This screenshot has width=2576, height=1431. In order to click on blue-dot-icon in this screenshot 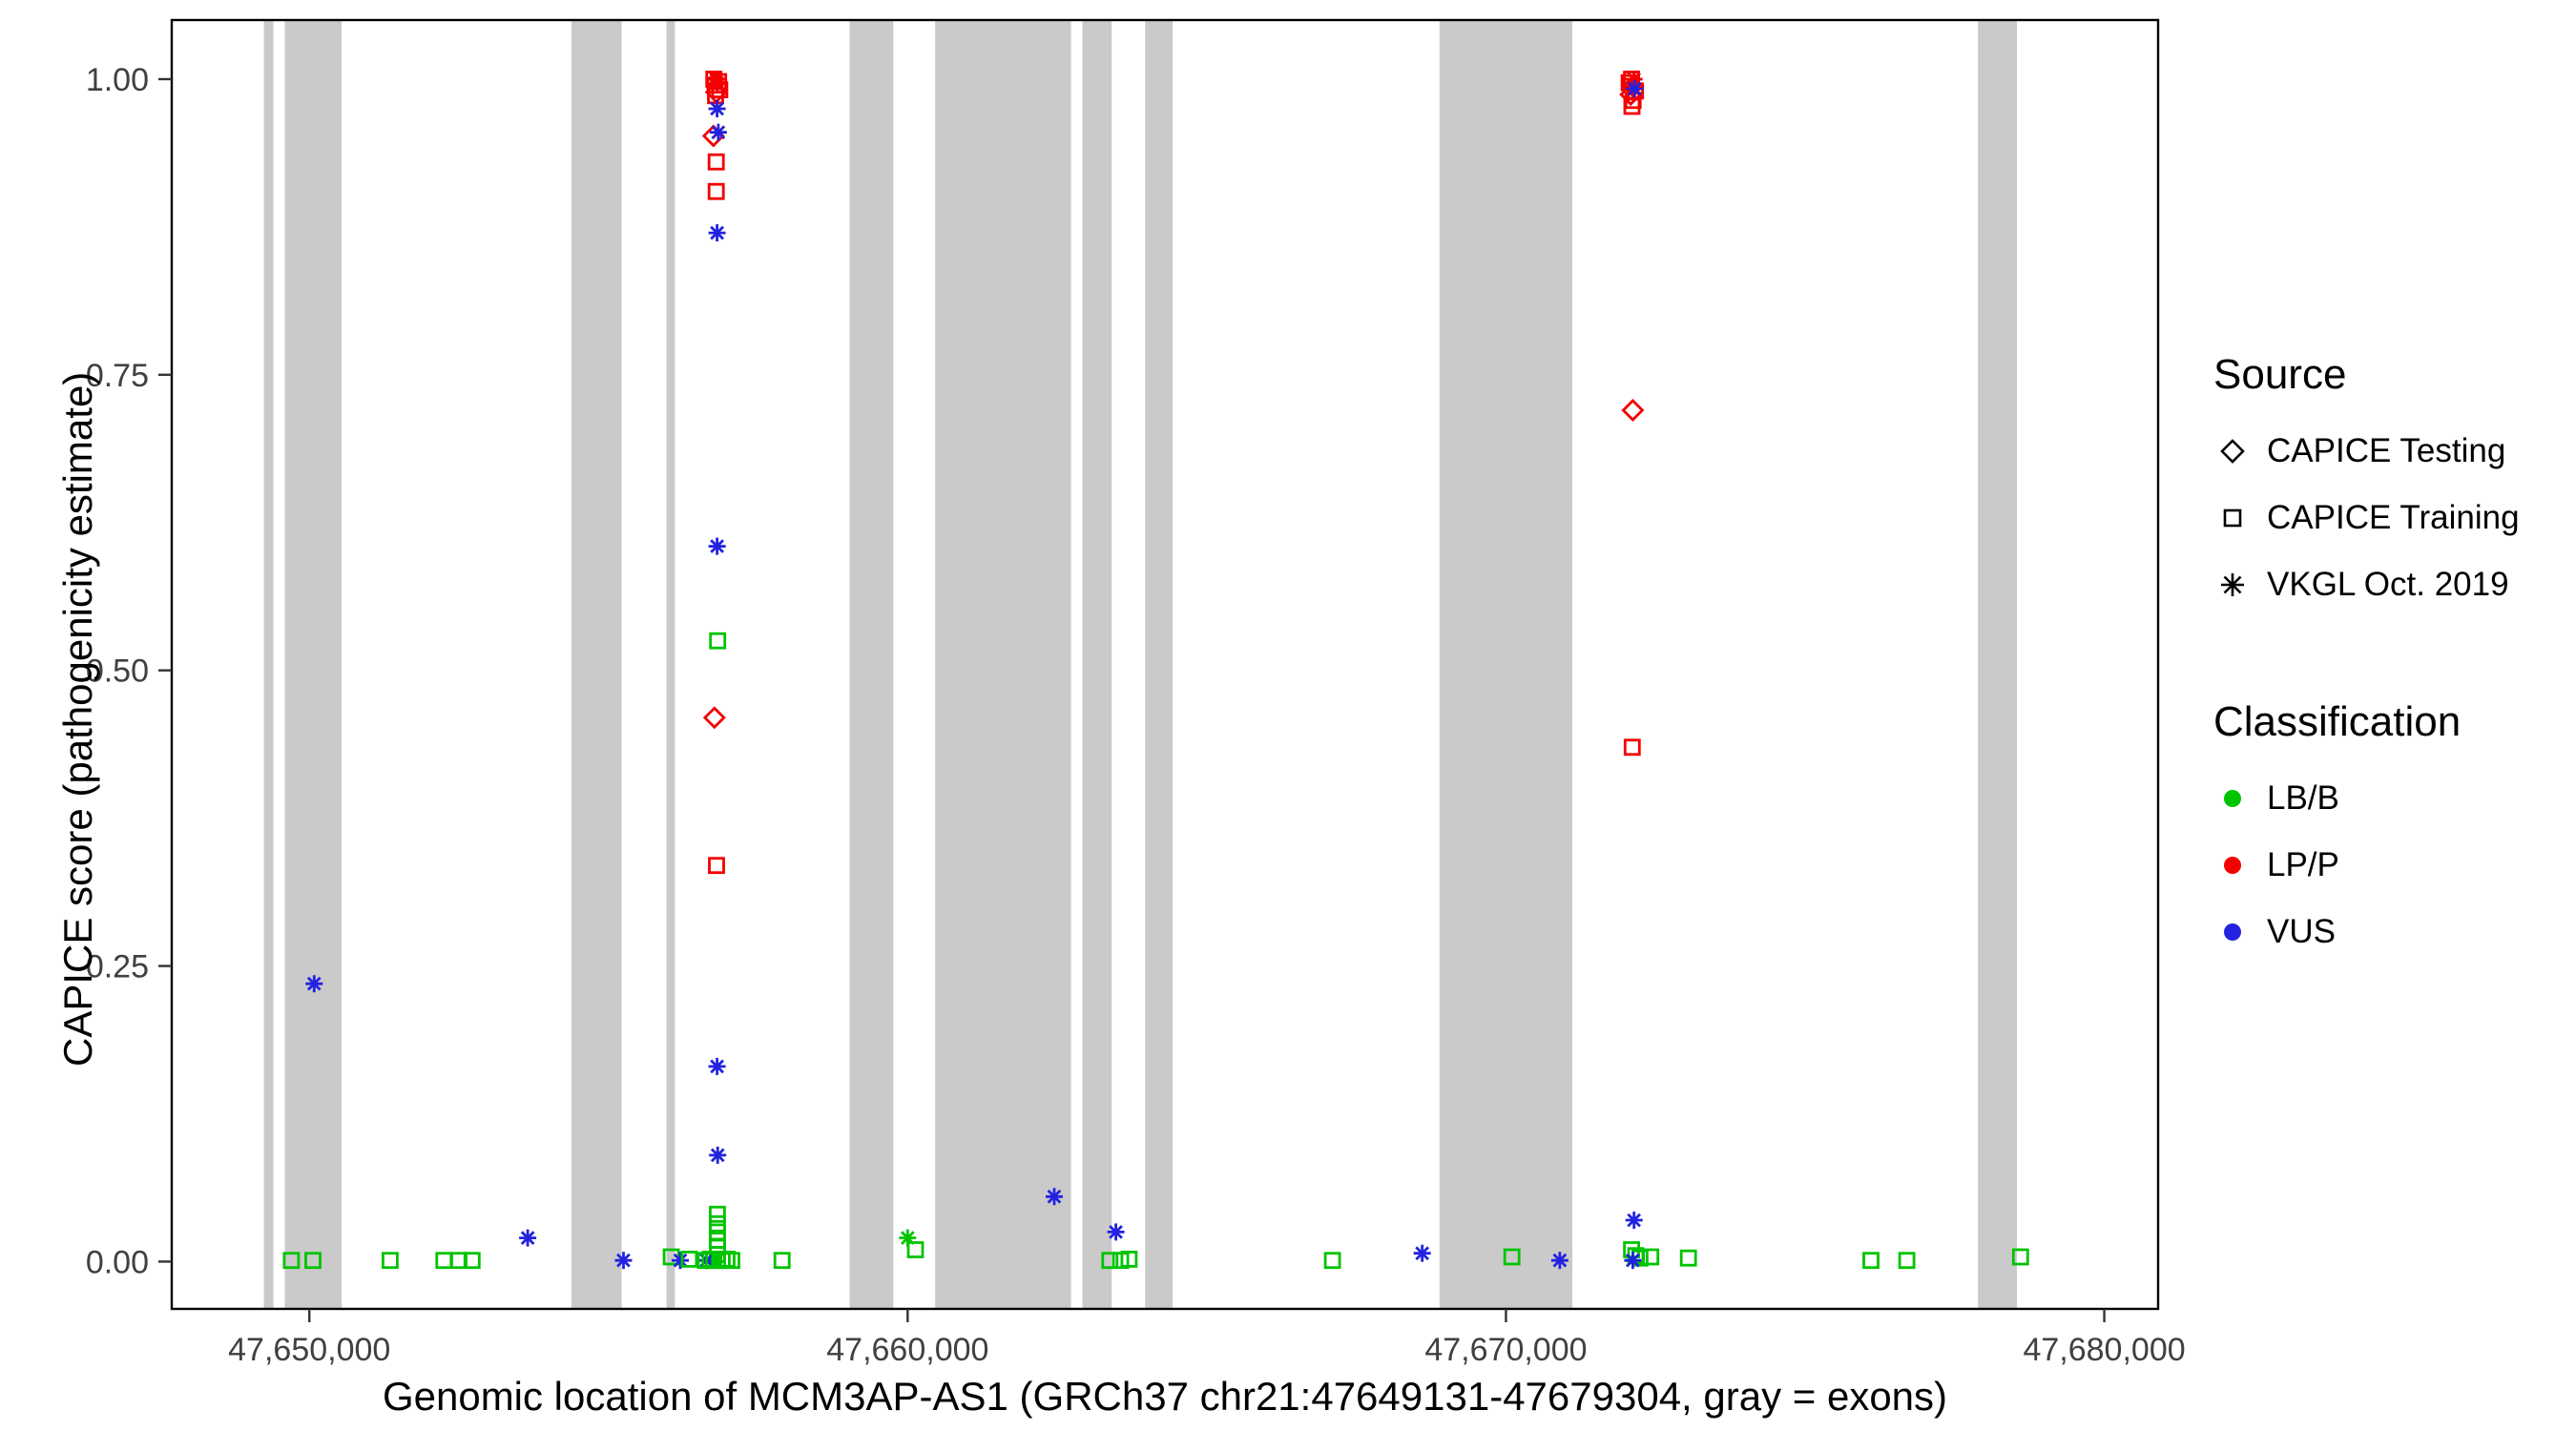, I will do `click(2232, 932)`.